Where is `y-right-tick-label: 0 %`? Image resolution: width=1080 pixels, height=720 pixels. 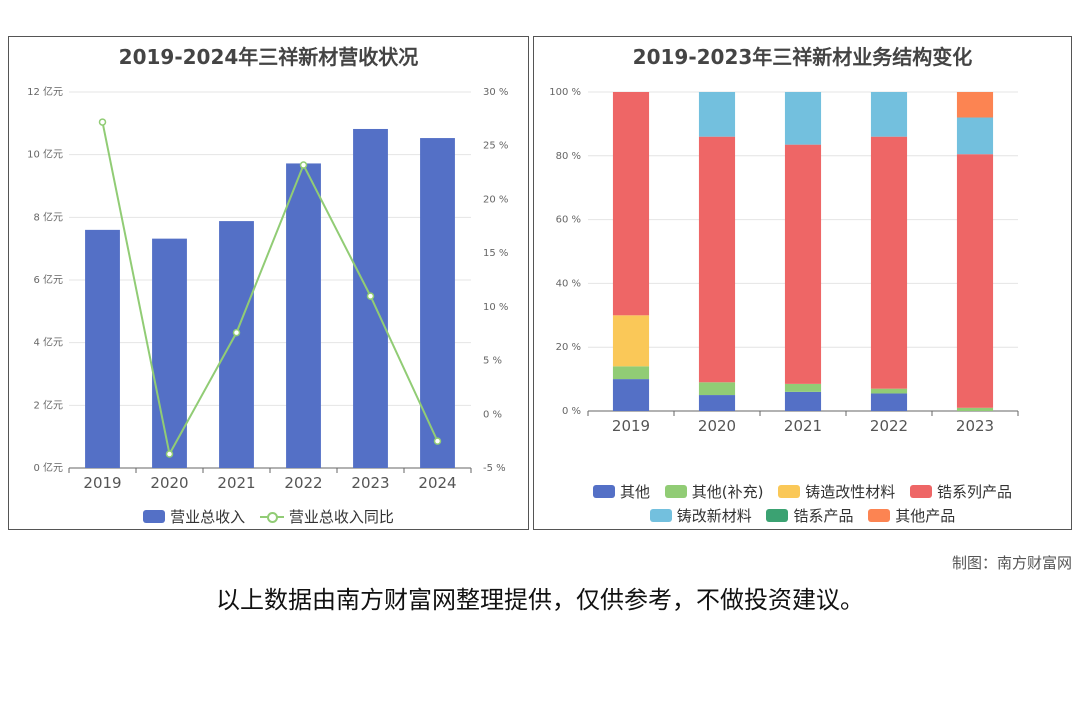 y-right-tick-label: 0 % is located at coordinates (492, 414).